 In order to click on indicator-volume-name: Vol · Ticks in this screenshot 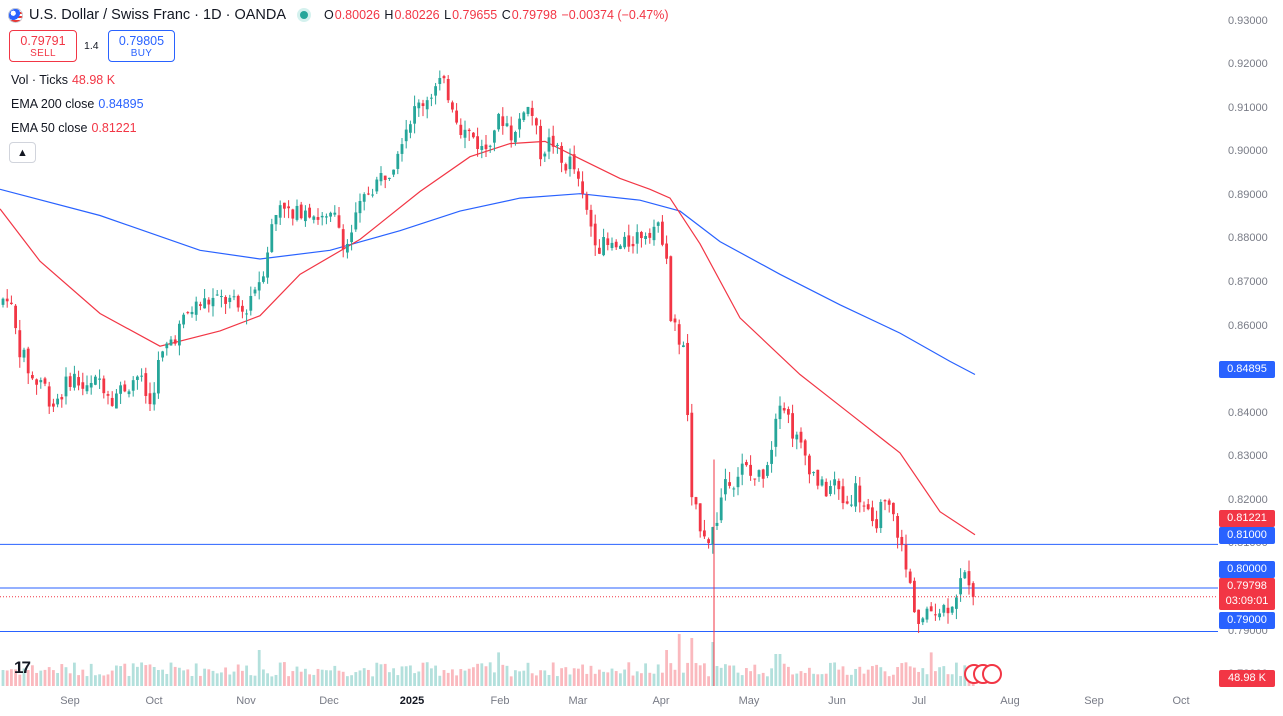, I will do `click(39, 80)`.